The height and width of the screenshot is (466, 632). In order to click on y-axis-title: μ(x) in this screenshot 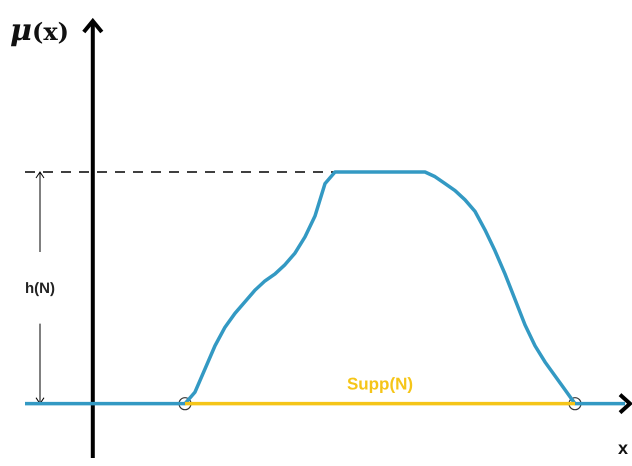, I will do `click(39, 30)`.